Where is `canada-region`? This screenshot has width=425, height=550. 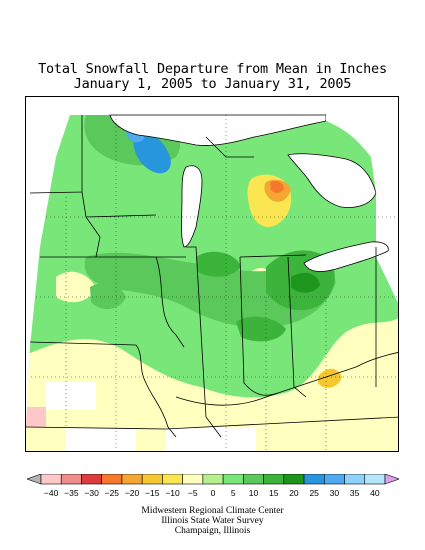 canada-region is located at coordinates (362, 154).